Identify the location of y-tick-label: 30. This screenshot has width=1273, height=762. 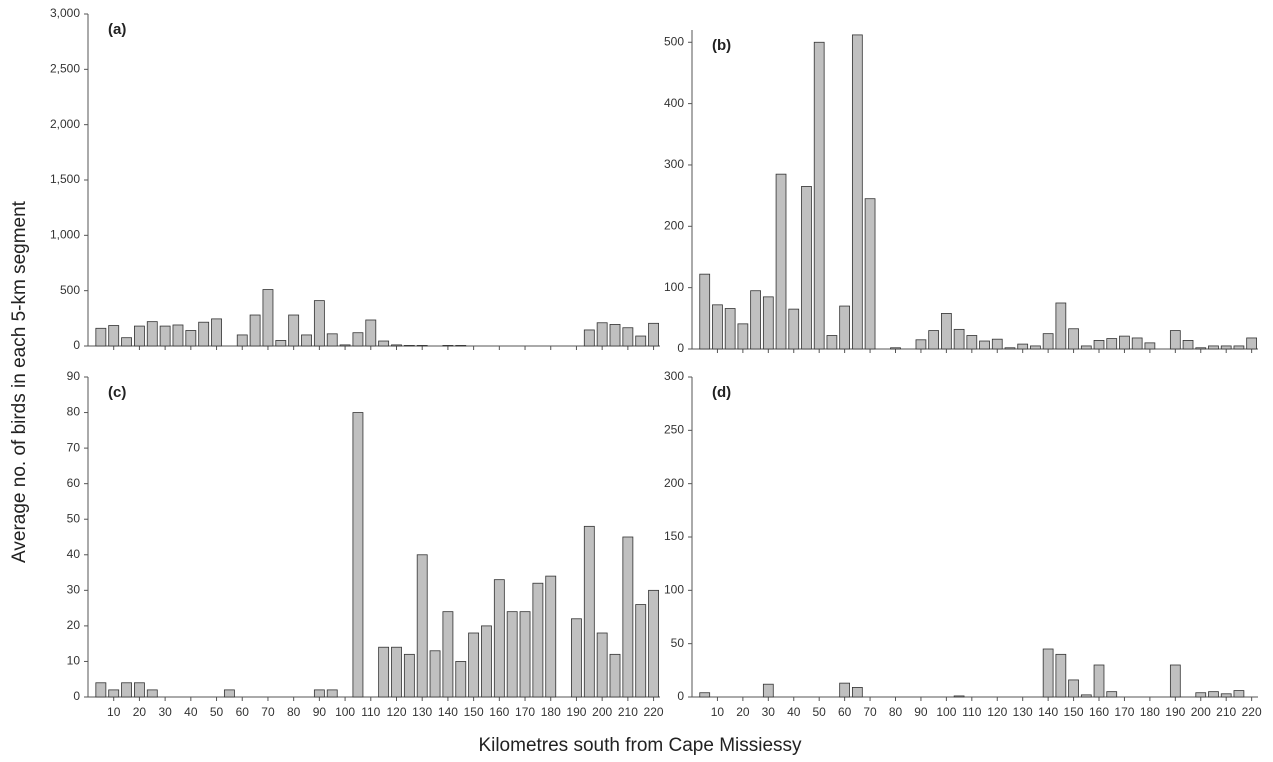
(74, 590).